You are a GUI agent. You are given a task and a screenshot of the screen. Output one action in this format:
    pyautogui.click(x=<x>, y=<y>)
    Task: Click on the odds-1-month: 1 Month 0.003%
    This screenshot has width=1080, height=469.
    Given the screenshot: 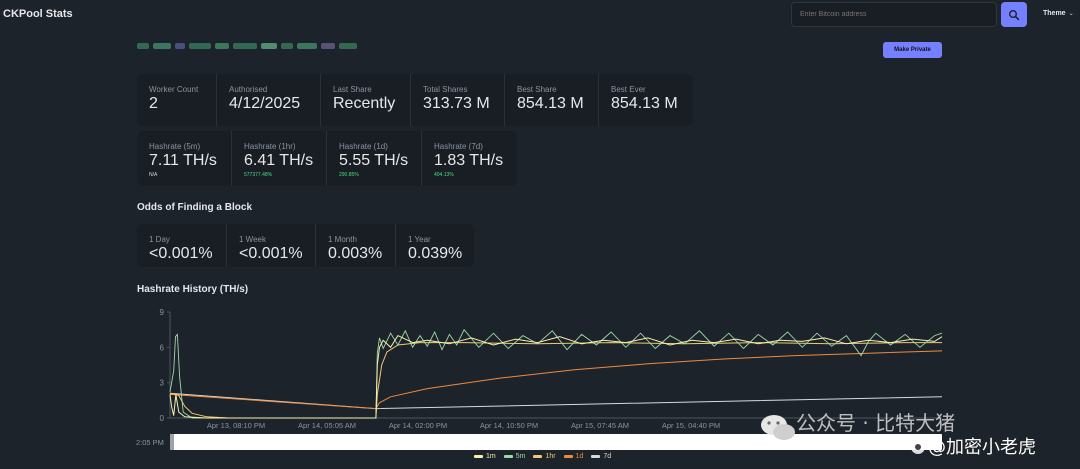 What is the action you would take?
    pyautogui.click(x=356, y=245)
    